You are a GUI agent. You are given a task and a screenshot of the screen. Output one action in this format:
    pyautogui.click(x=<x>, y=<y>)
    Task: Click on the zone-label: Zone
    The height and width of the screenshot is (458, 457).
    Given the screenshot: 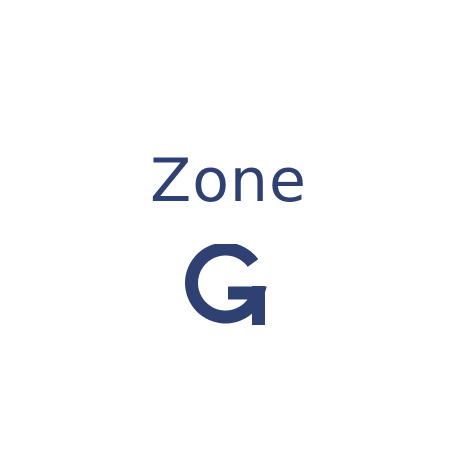 What is the action you would take?
    pyautogui.click(x=228, y=181)
    